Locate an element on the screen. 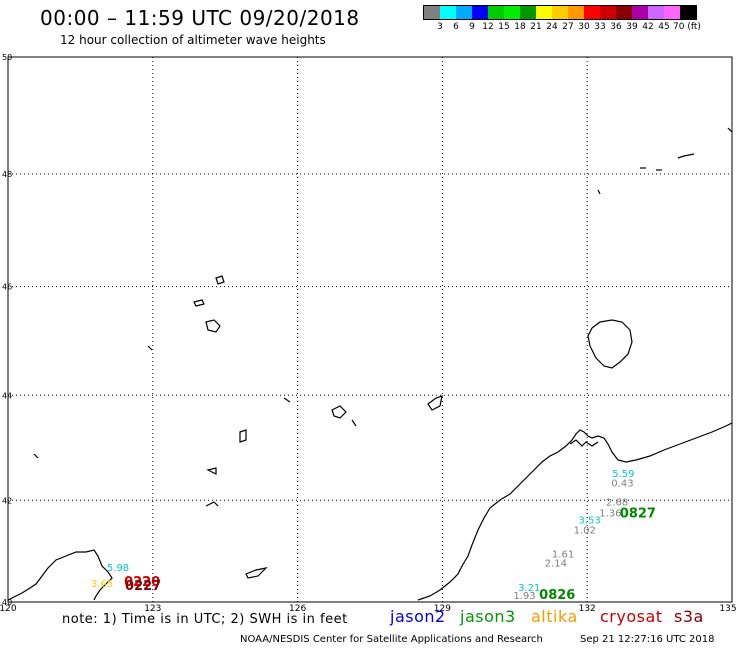  wave-height-label: 3.53 is located at coordinates (589, 520).